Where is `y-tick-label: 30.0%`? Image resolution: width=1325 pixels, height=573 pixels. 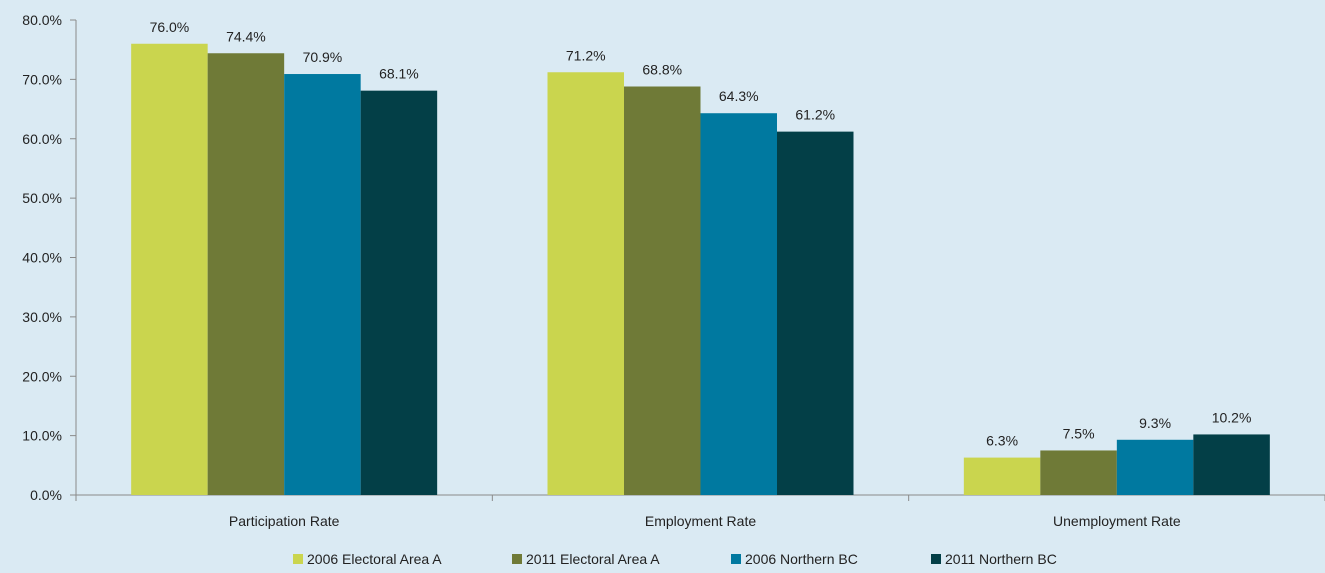
y-tick-label: 30.0% is located at coordinates (42, 317).